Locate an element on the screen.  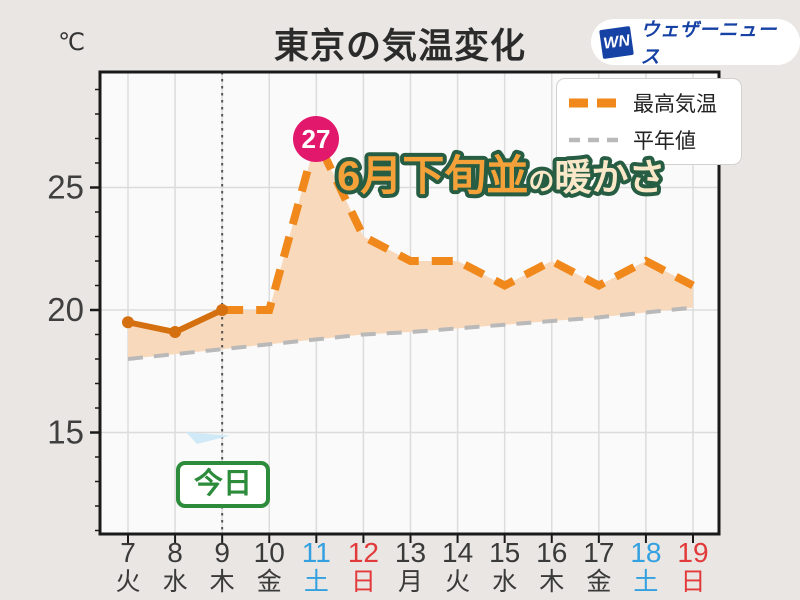
warmth-annotation-text: 6月下旬並の暖かさ is located at coordinates (501, 175).